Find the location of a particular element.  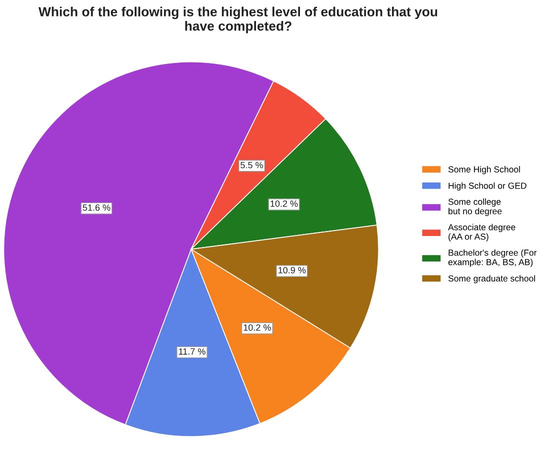

data-label: 5.5 % is located at coordinates (251, 165).